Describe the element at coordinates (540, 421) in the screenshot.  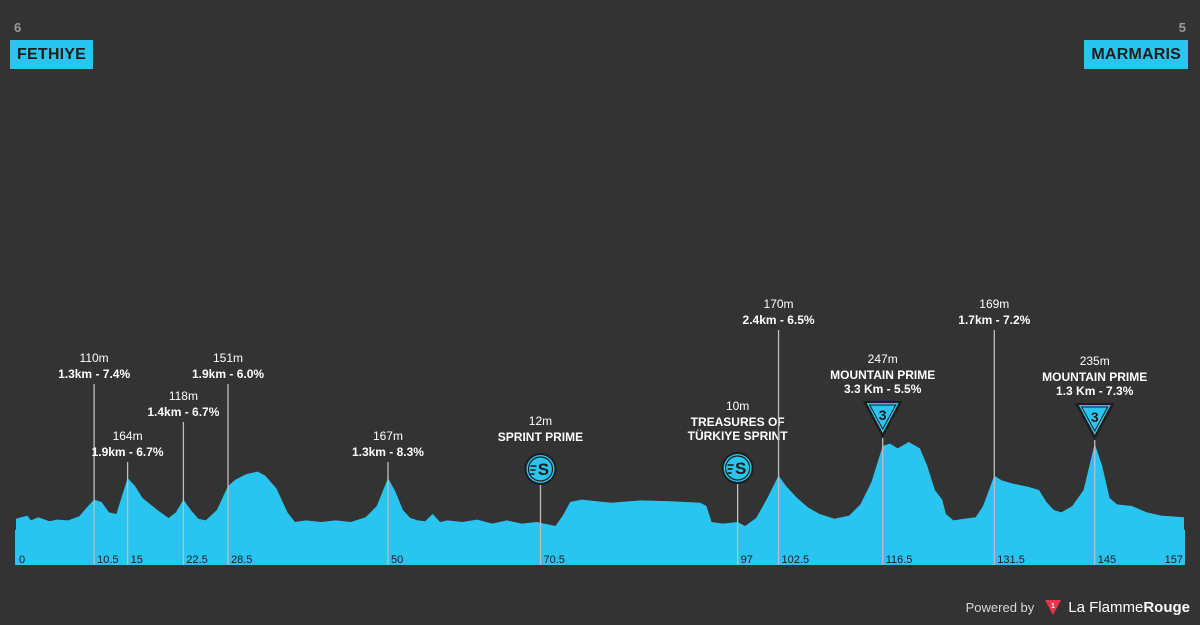
I see `annotation-altitude: 12m` at that location.